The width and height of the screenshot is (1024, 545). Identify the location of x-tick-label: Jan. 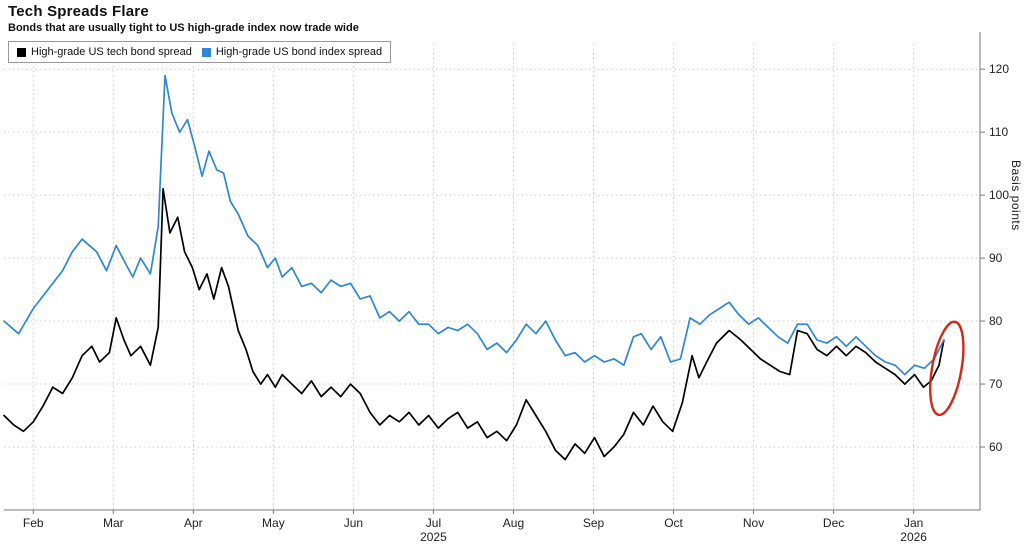
(913, 523).